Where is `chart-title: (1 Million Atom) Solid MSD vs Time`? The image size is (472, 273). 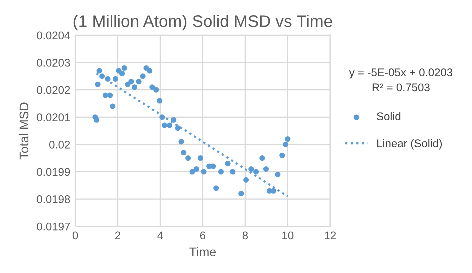
chart-title: (1 Million Atom) Solid MSD vs Time is located at coordinates (203, 23).